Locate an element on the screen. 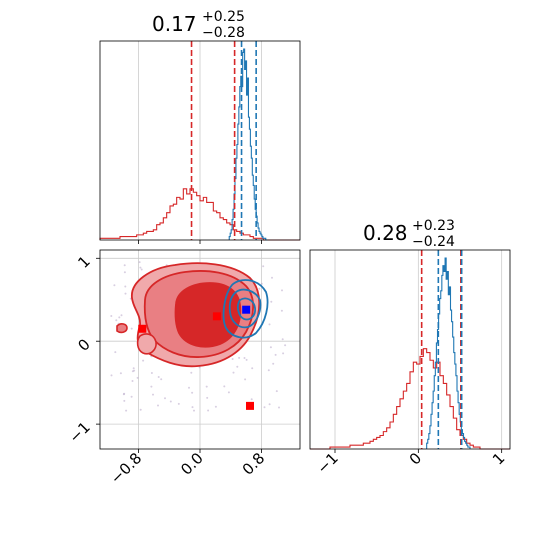 Image resolution: width=550 pixels, height=550 pixels. blue-contour-mid is located at coordinates (245, 308).